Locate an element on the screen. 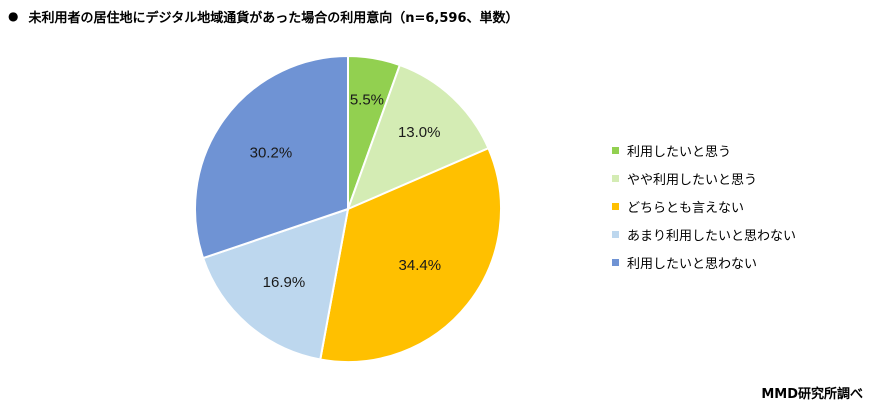 Image resolution: width=873 pixels, height=410 pixels. legend-label: あまり利用したいと思わない is located at coordinates (712, 236).